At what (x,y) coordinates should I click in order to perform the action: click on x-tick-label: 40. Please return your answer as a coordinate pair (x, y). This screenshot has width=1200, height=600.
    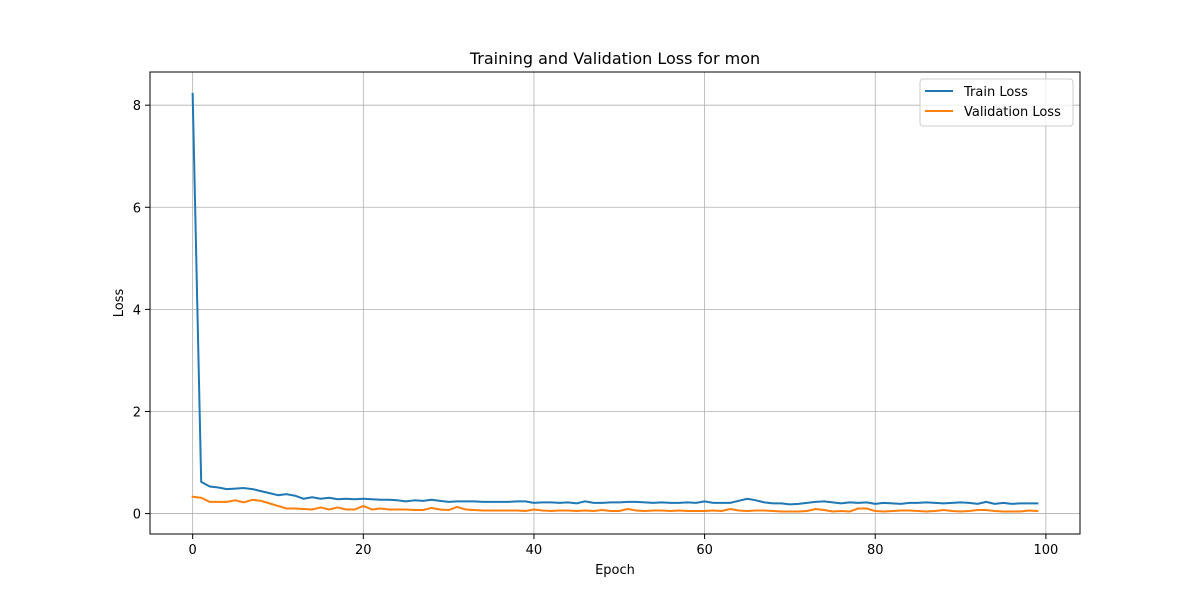
    Looking at the image, I should click on (534, 550).